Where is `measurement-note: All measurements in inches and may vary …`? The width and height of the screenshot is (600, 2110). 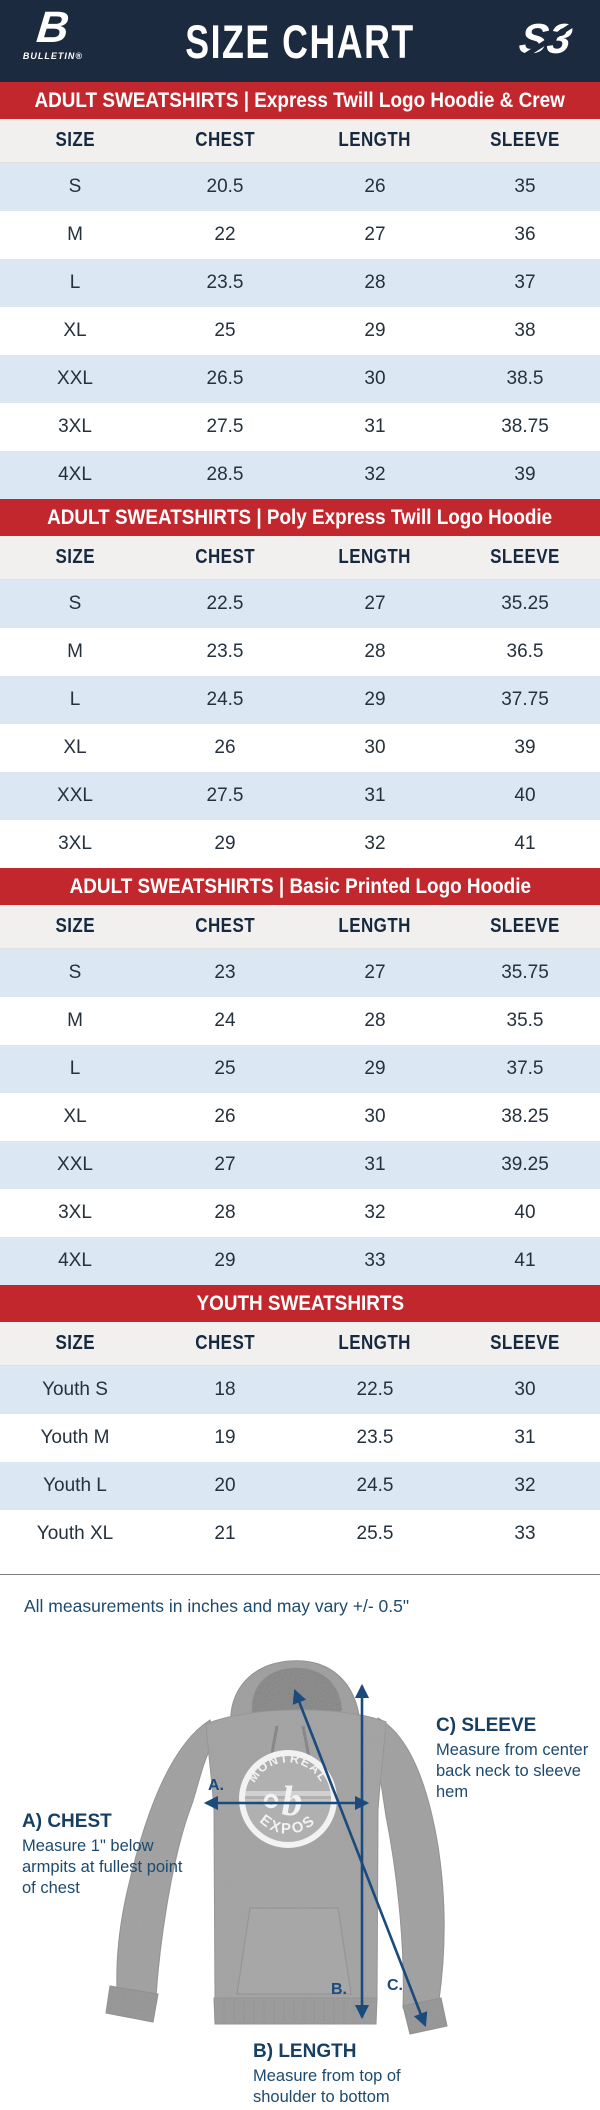
measurement-note: All measurements in inches and may vary … is located at coordinates (217, 1606).